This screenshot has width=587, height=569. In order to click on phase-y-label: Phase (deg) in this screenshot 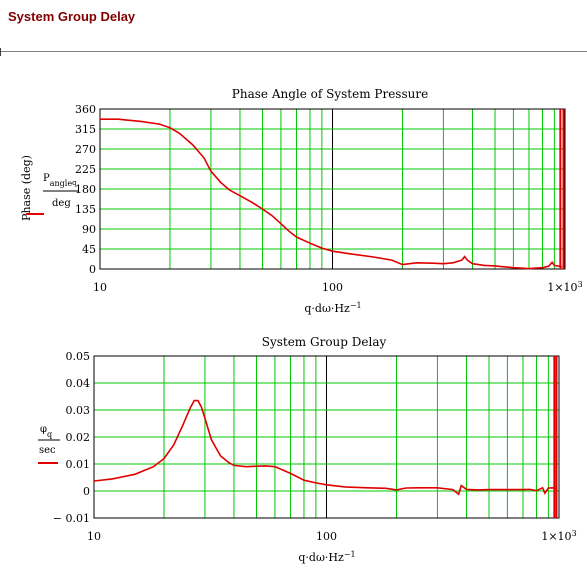, I will do `click(26, 188)`.